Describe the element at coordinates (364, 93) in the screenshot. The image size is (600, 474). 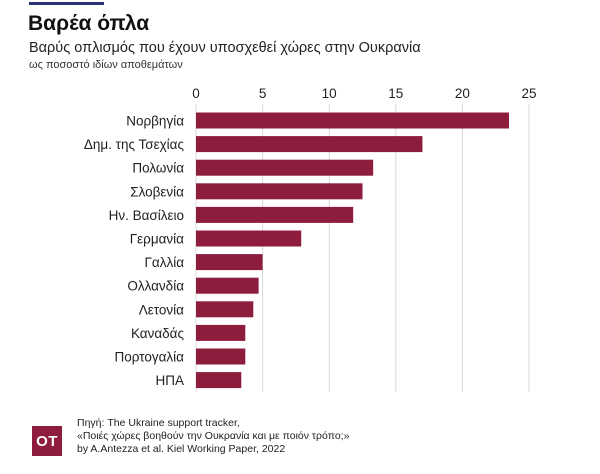
I see `x-axis-ticks: 0 5 10 15 20 25` at that location.